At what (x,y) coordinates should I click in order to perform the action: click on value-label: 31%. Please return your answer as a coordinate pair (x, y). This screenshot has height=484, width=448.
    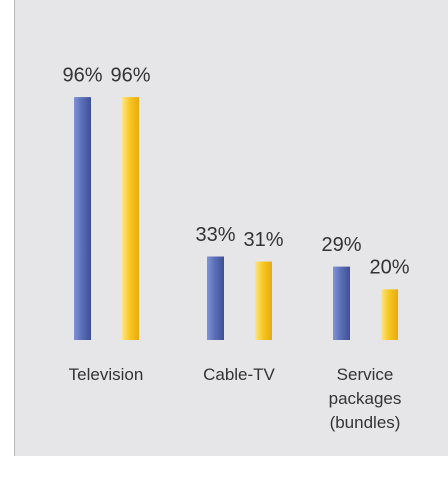
    Looking at the image, I should click on (263, 240).